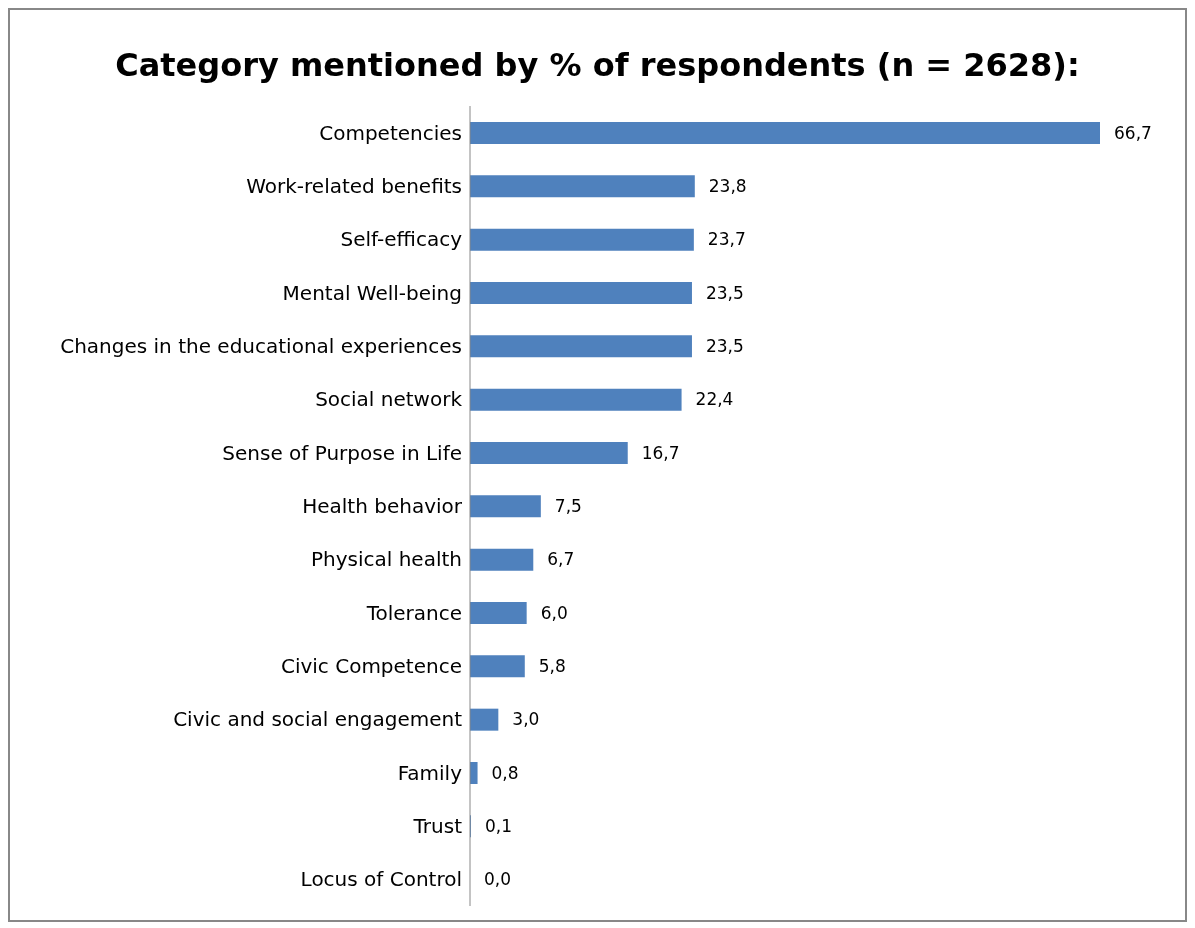 Image resolution: width=1195 pixels, height=928 pixels. I want to click on y-tick-label: Family, so click(430, 772).